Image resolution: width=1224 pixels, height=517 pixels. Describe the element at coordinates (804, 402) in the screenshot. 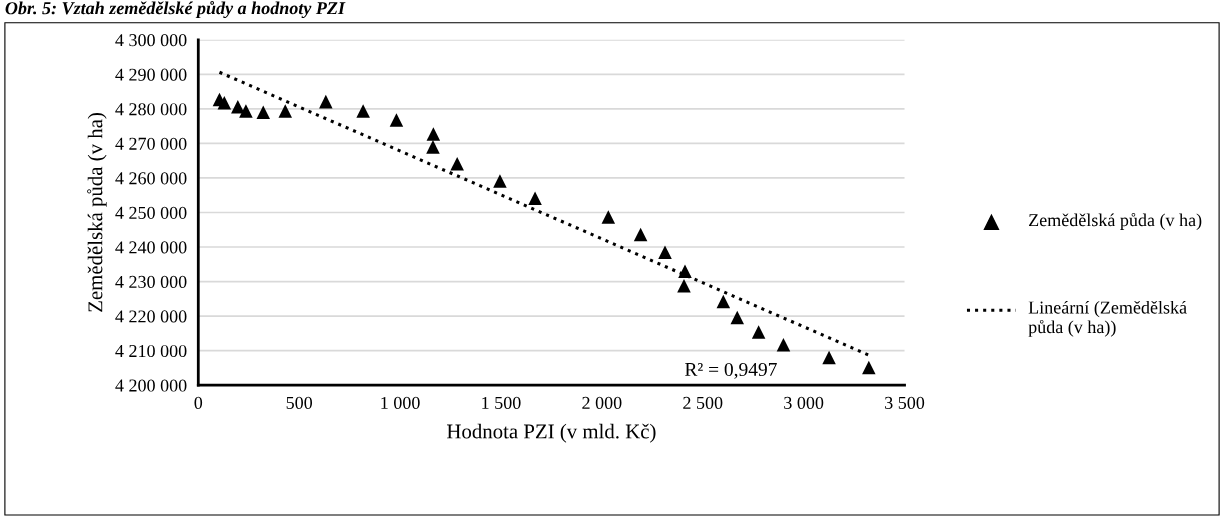

I see `x-tick-label: 3 000` at that location.